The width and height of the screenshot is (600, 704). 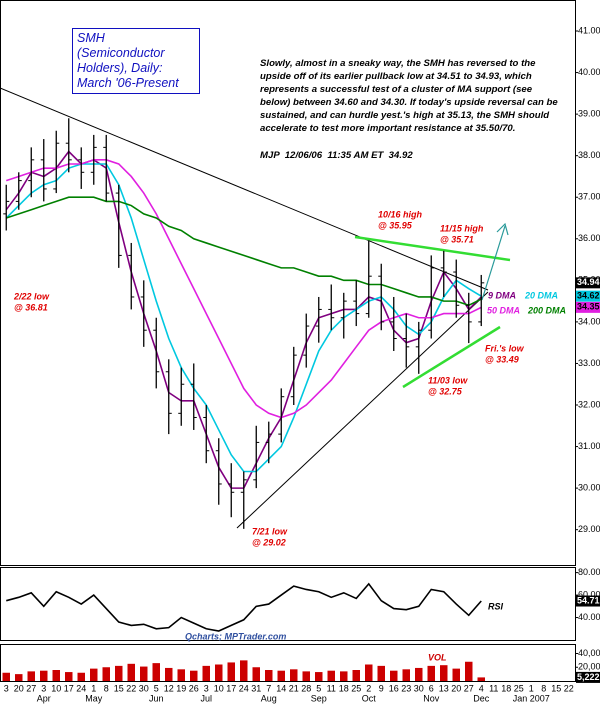 What do you see at coordinates (394, 688) in the screenshot?
I see `x-tick-label: 16` at bounding box center [394, 688].